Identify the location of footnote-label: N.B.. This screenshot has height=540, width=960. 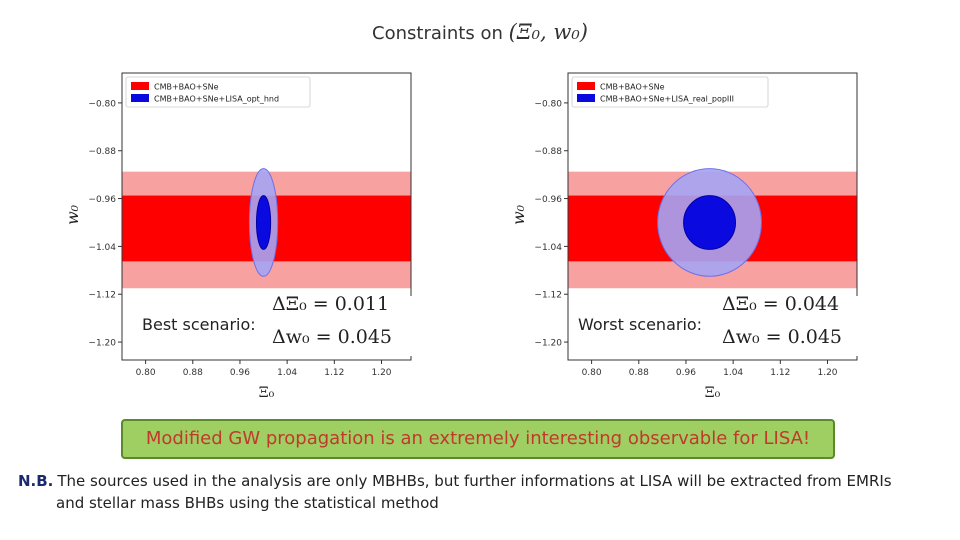
(36, 481).